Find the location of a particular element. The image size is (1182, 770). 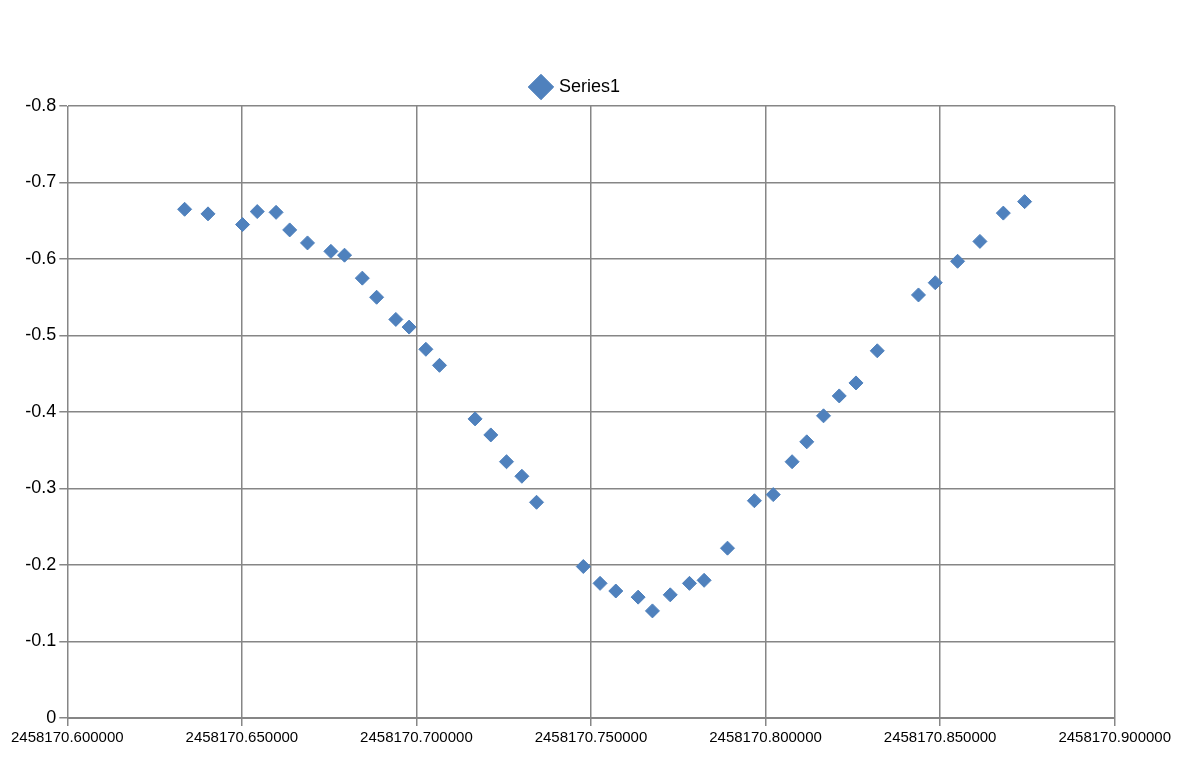

y-tick-label: -0.4 is located at coordinates (41, 410).